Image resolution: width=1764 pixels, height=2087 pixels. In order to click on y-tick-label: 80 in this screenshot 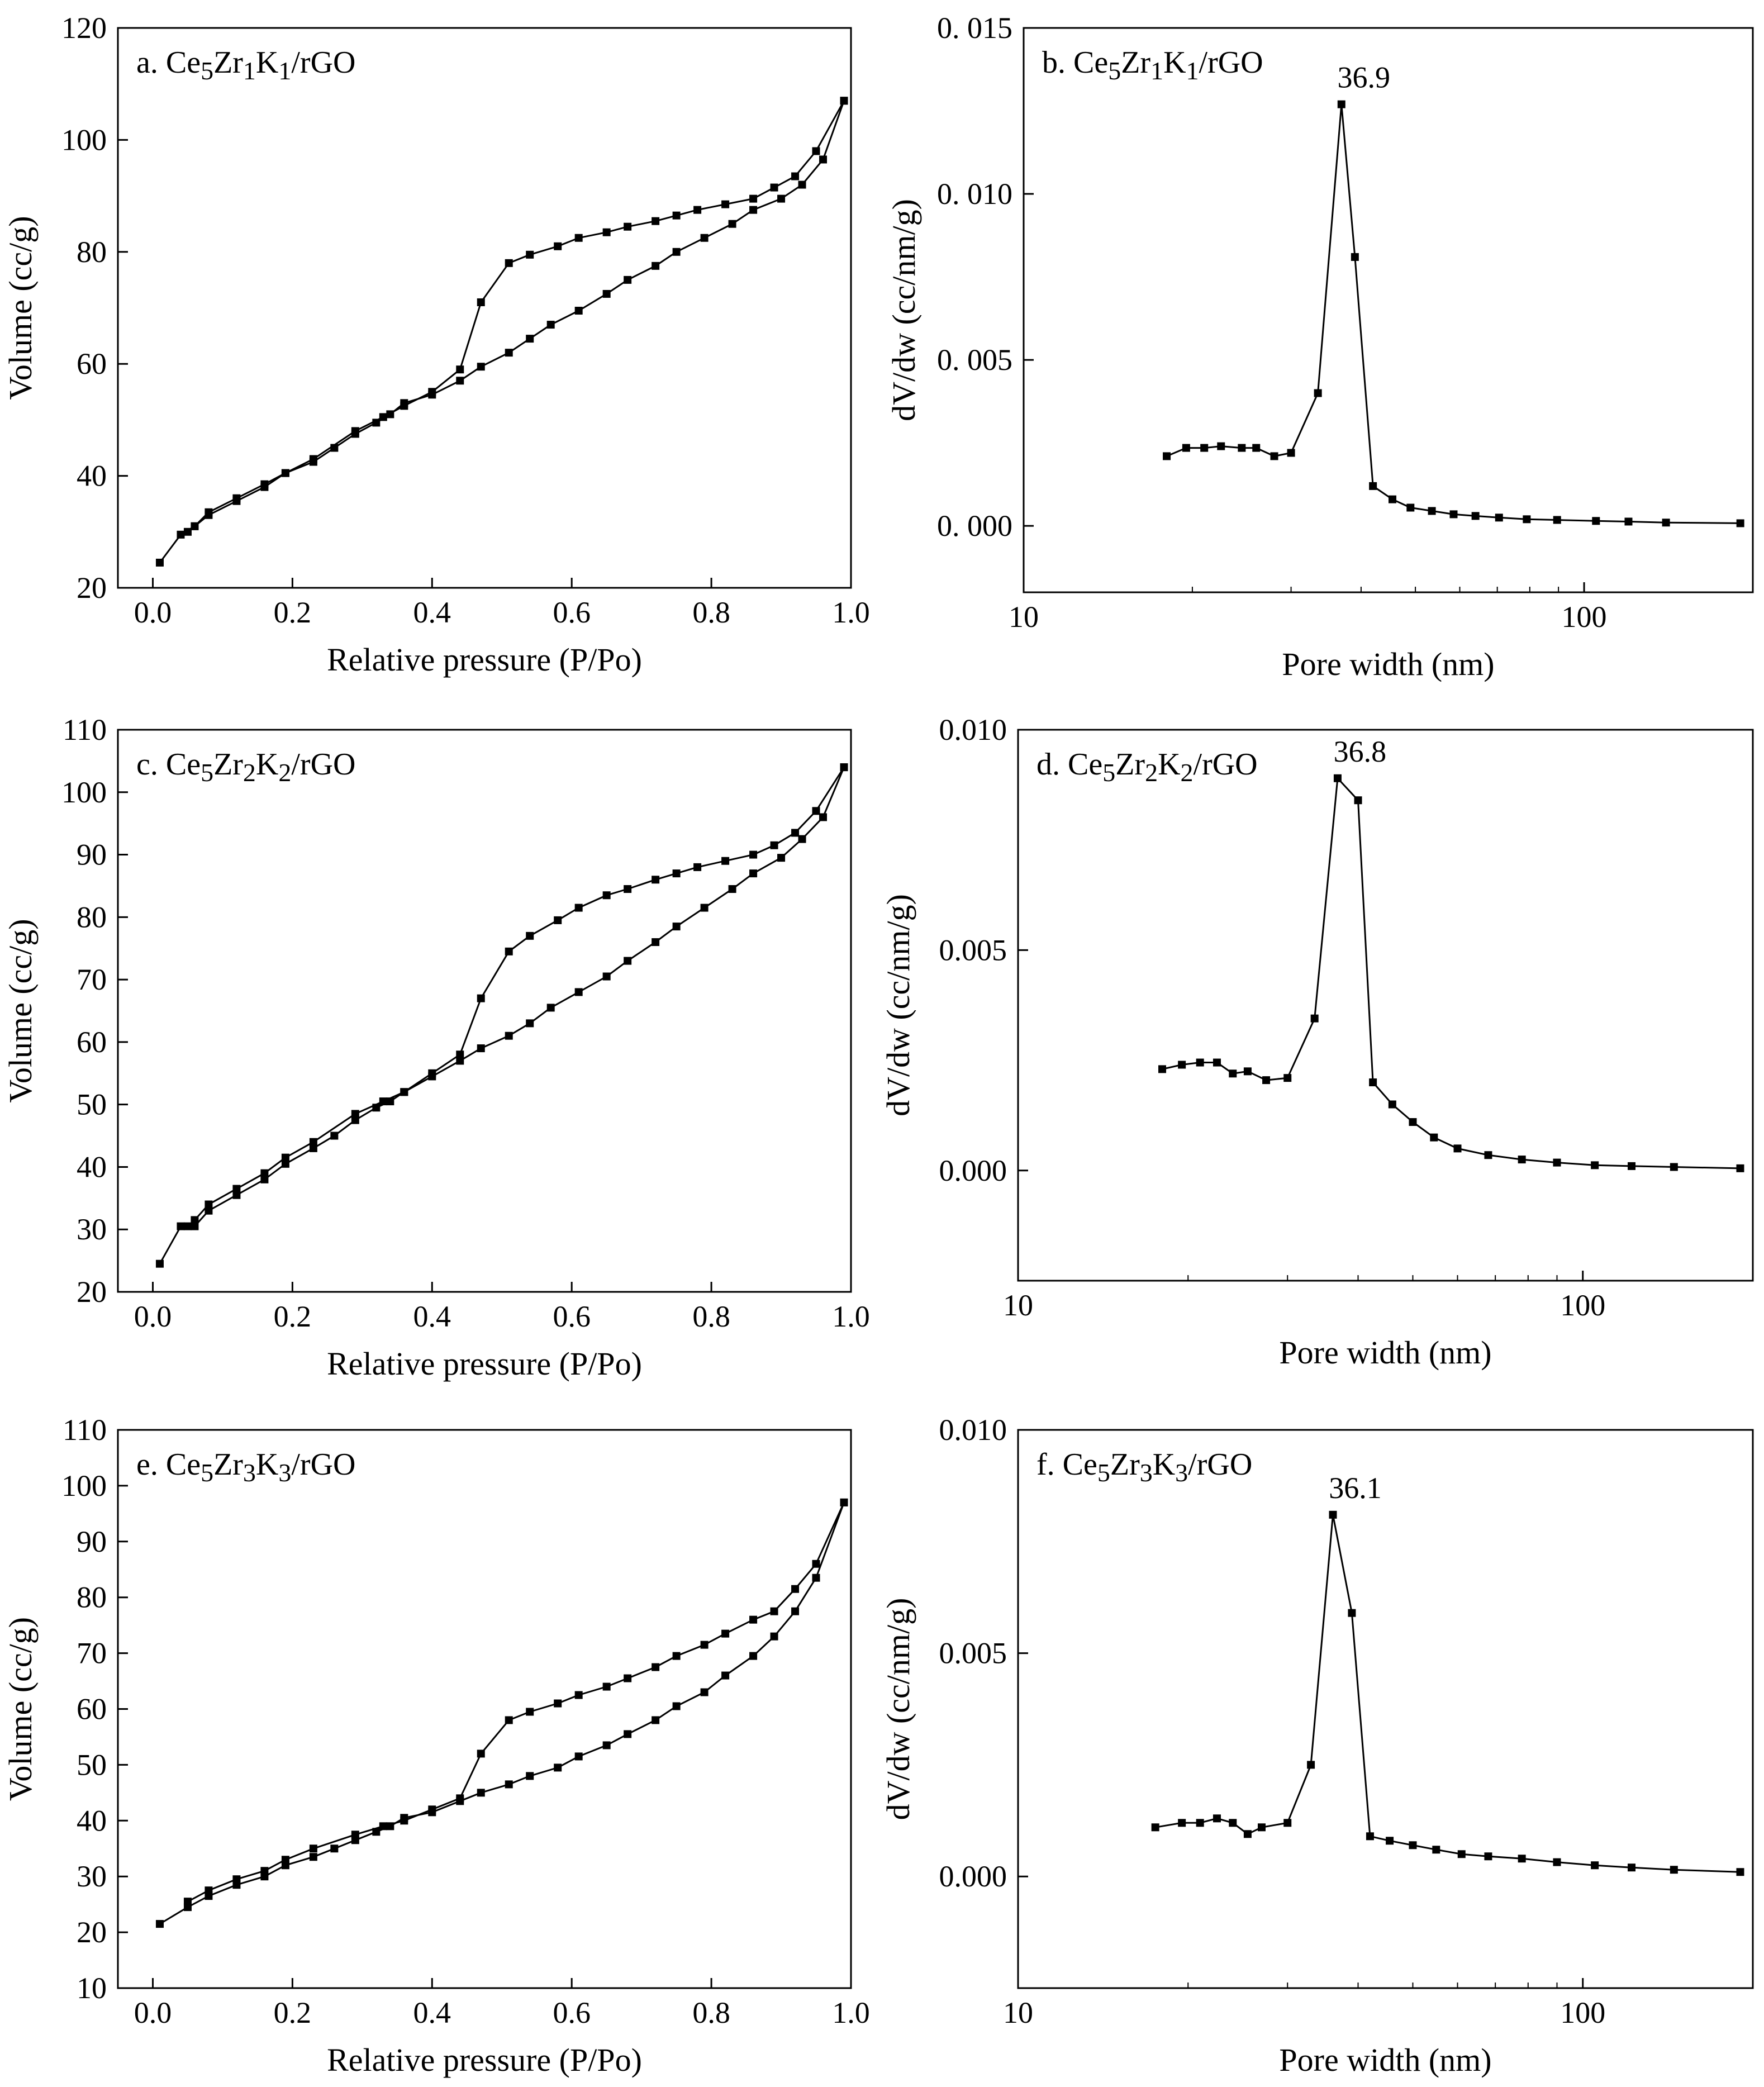, I will do `click(92, 252)`.